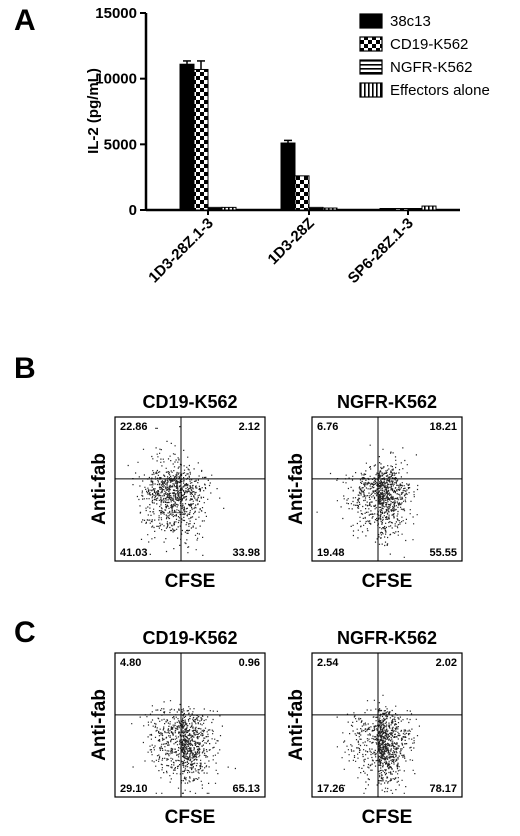 The image size is (520, 836). I want to click on legend-label: CD19-K562, so click(429, 44).